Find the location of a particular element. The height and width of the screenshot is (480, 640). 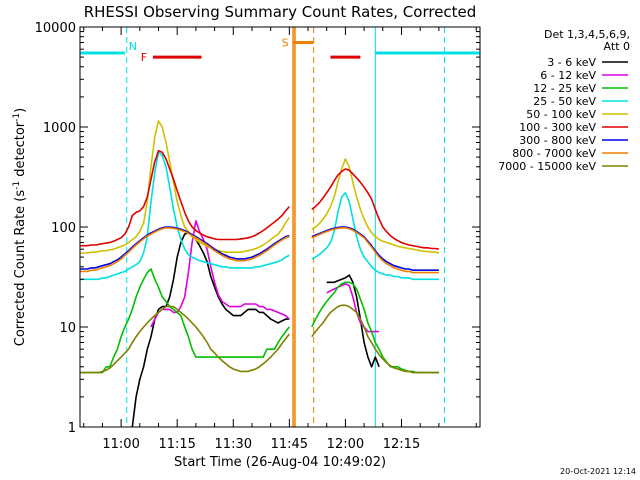

legend-label-0: 3 - 6 keV is located at coordinates (571, 62).